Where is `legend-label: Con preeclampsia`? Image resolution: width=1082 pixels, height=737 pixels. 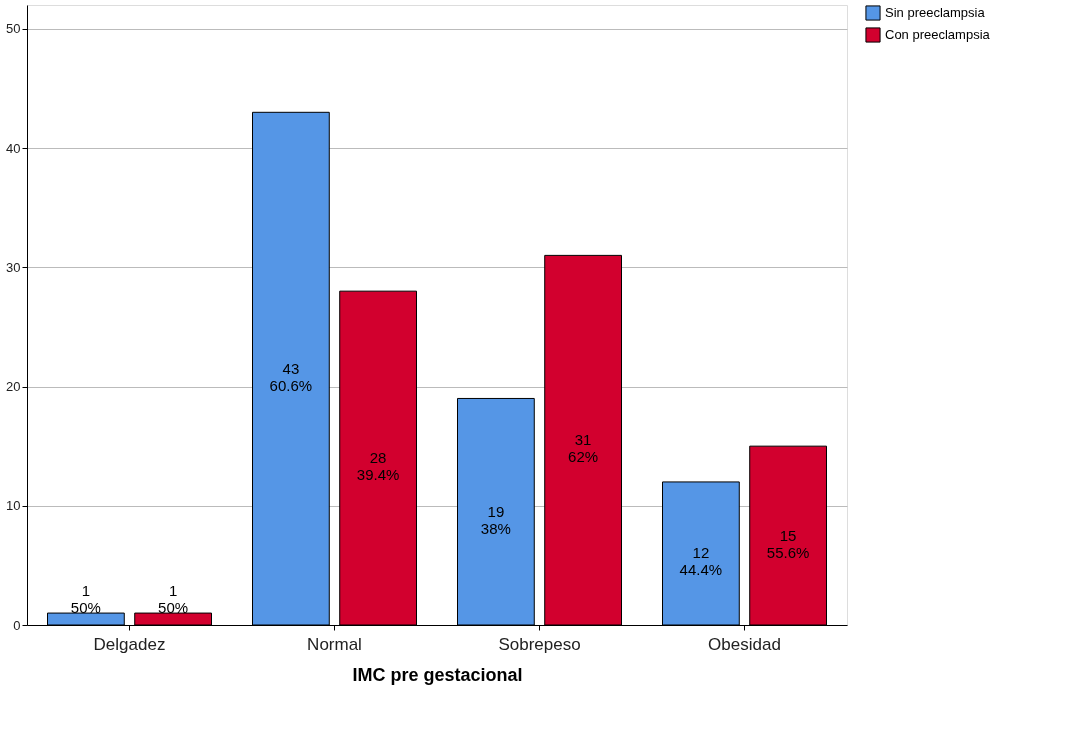 legend-label: Con preeclampsia is located at coordinates (938, 34).